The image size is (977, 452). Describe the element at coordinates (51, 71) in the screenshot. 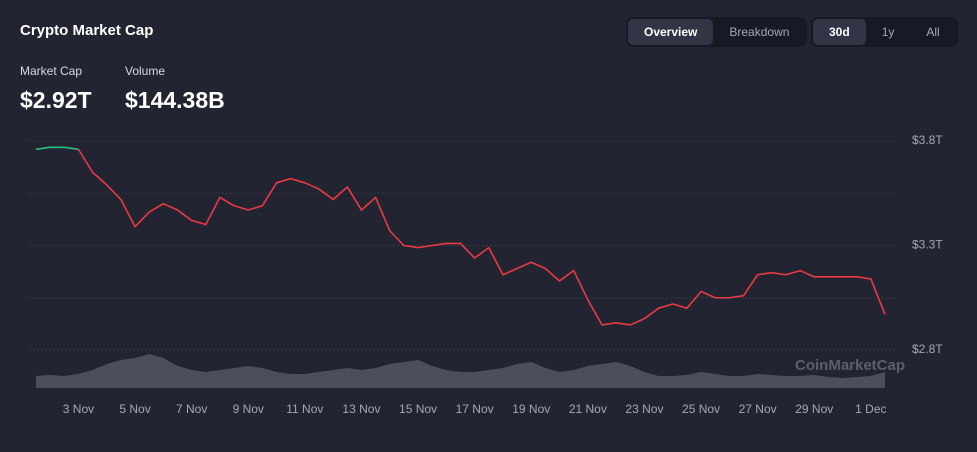

I see `stat-label: Market Cap` at that location.